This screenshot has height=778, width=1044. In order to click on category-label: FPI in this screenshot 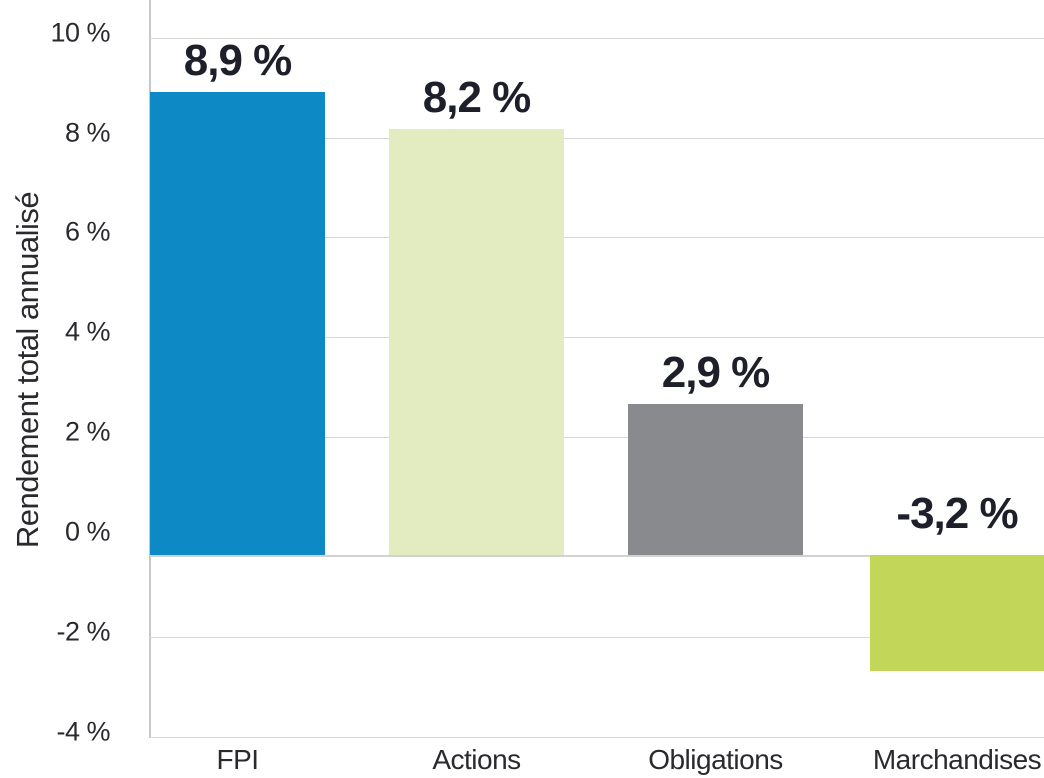, I will do `click(237, 759)`.